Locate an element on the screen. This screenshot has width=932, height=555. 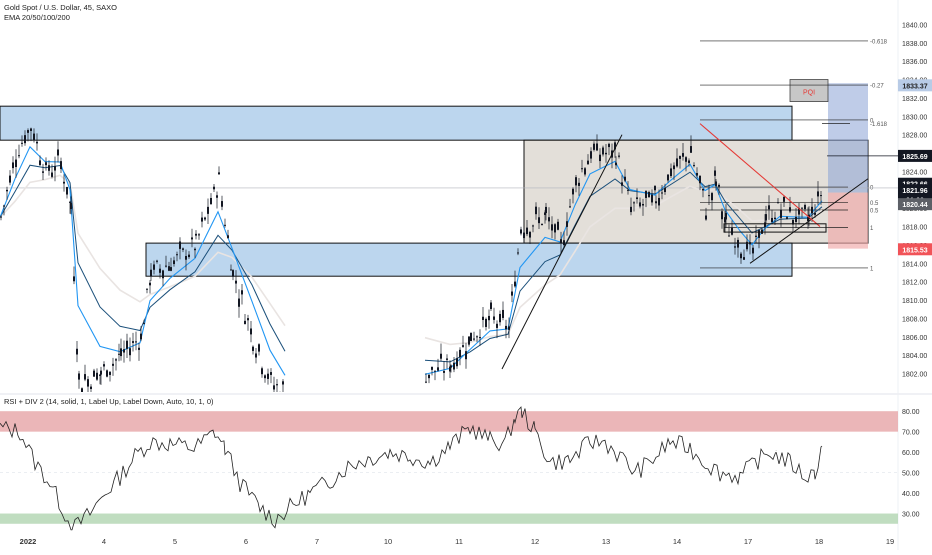
price-tick-label: 1808.00 is located at coordinates (914, 319).